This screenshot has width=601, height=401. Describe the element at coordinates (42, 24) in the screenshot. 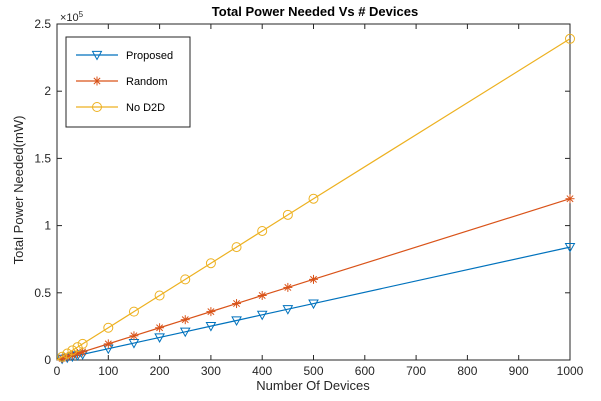

I see `y-tick-label: 2.5` at that location.